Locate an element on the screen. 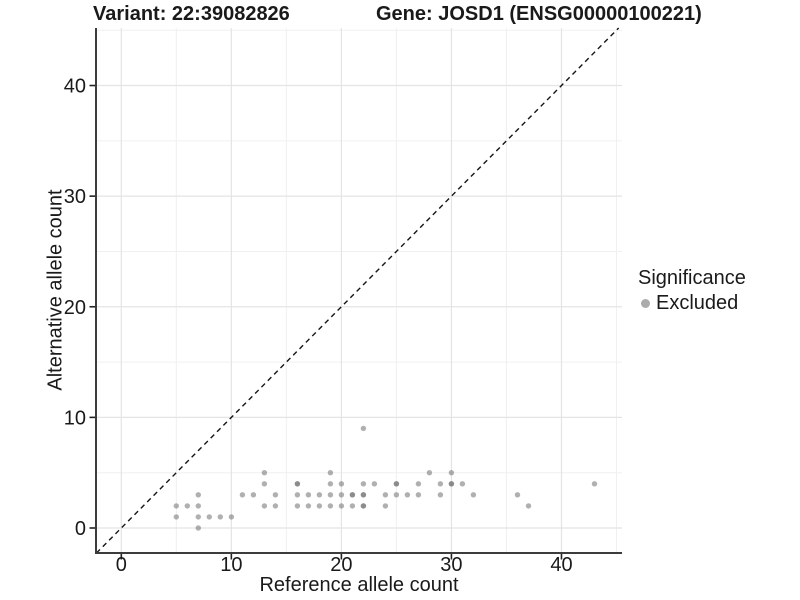 This screenshot has width=800, height=600. x-tick-label: 40 is located at coordinates (561, 565).